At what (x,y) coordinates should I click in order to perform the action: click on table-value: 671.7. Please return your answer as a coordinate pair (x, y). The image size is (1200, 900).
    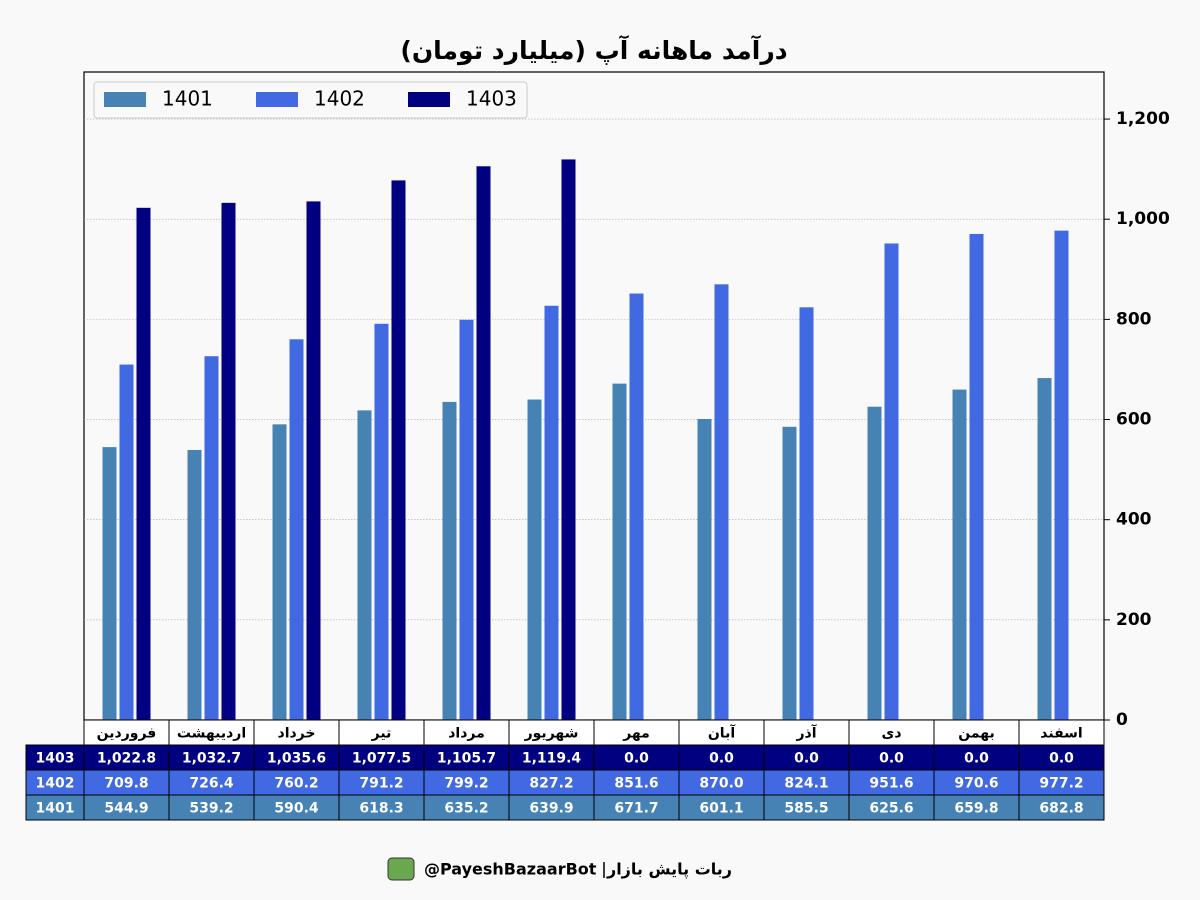
    Looking at the image, I should click on (636, 809).